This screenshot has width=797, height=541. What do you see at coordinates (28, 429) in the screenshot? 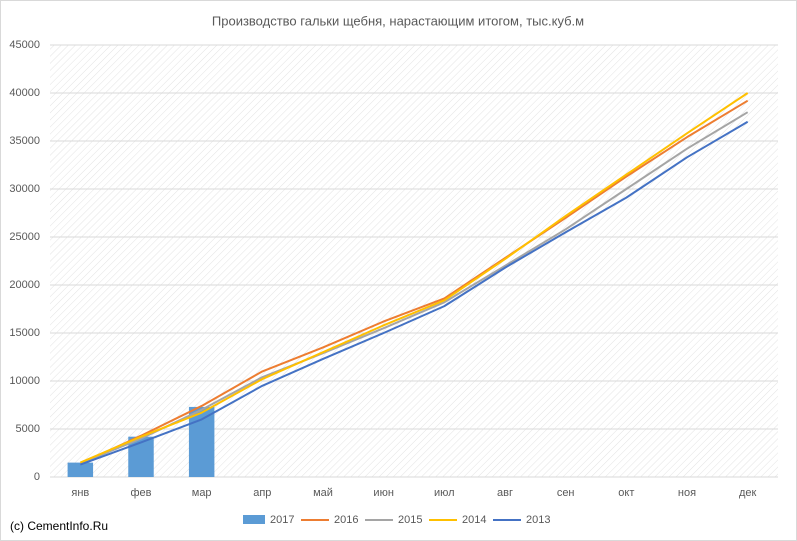
I see `y-tick-label: 5000` at bounding box center [28, 429].